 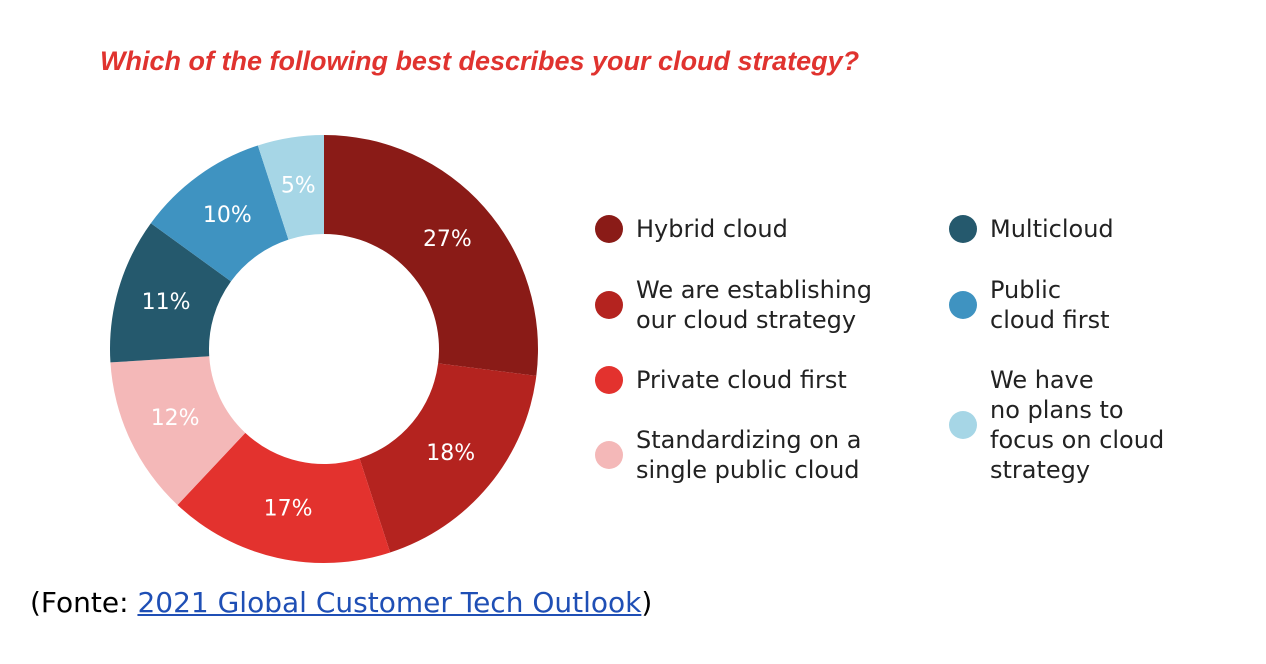 I want to click on slice-label: 17%, so click(x=288, y=509).